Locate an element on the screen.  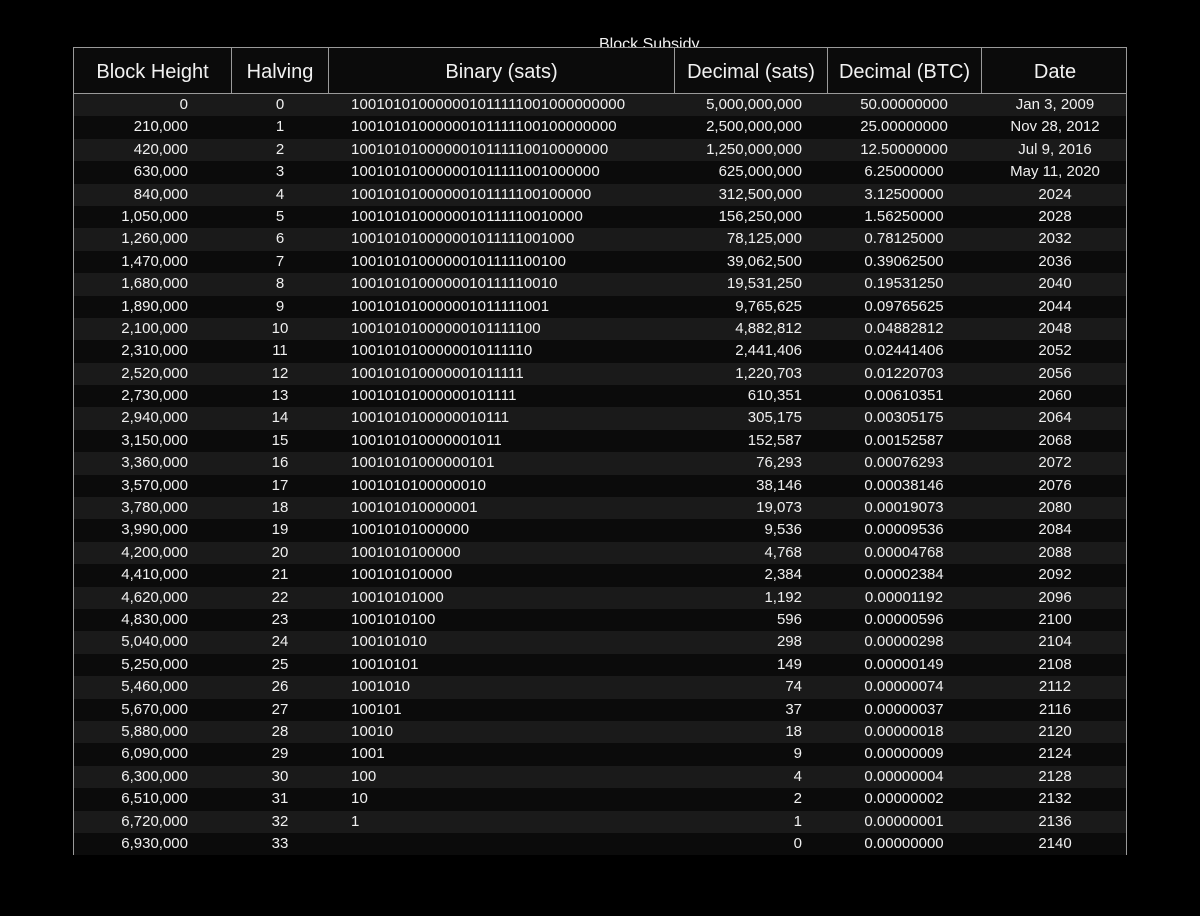
cell-decimal-sats: 76,293 is located at coordinates (779, 463).